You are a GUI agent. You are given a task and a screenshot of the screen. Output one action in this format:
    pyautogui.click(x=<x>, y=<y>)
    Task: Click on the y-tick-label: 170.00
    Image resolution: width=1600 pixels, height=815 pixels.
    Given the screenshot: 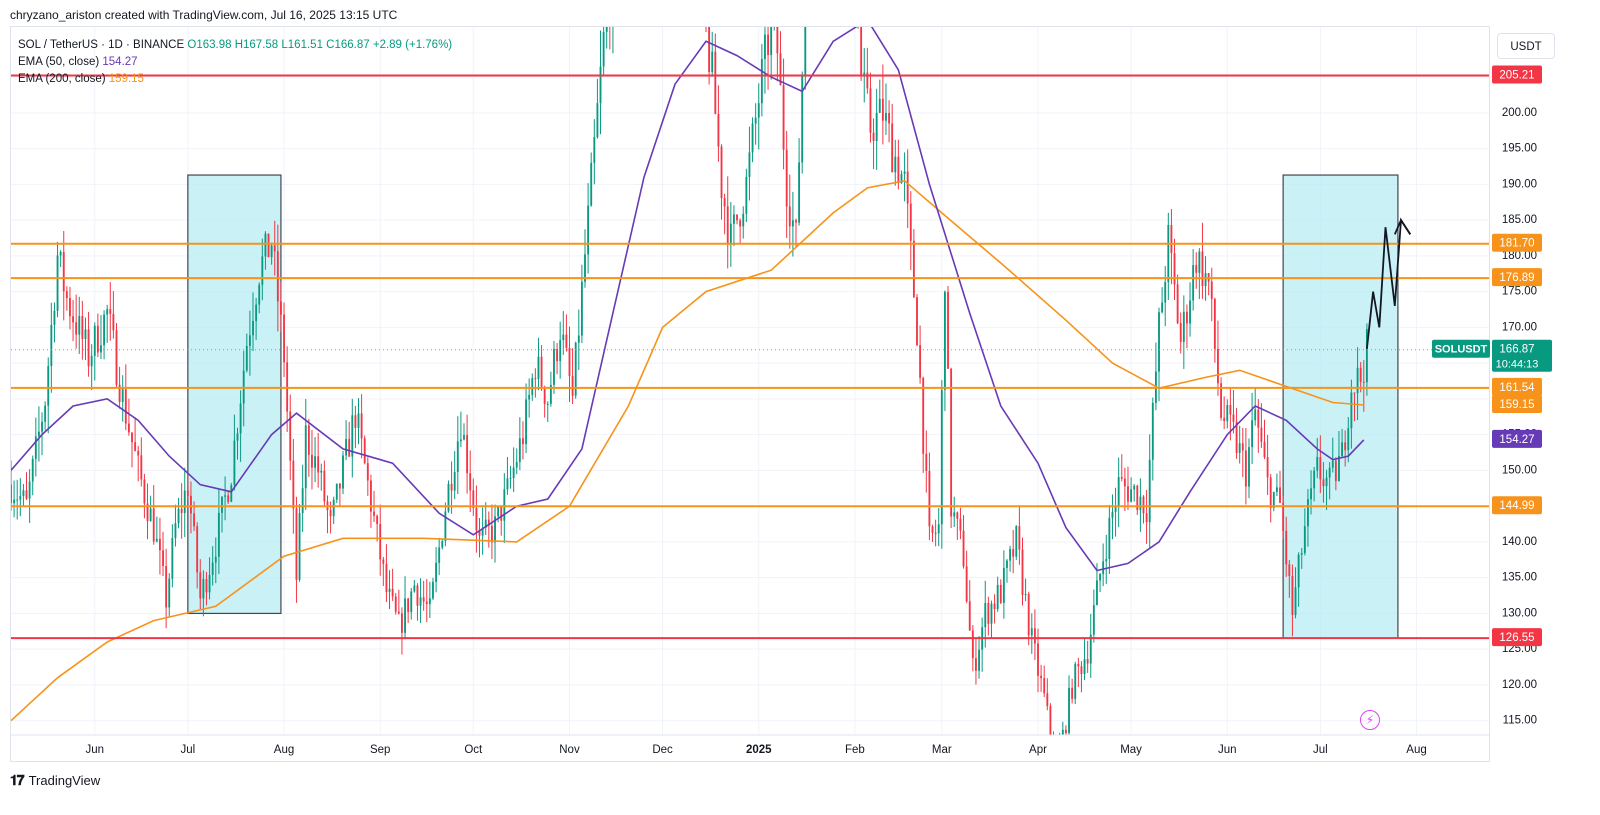 What is the action you would take?
    pyautogui.click(x=1519, y=327)
    